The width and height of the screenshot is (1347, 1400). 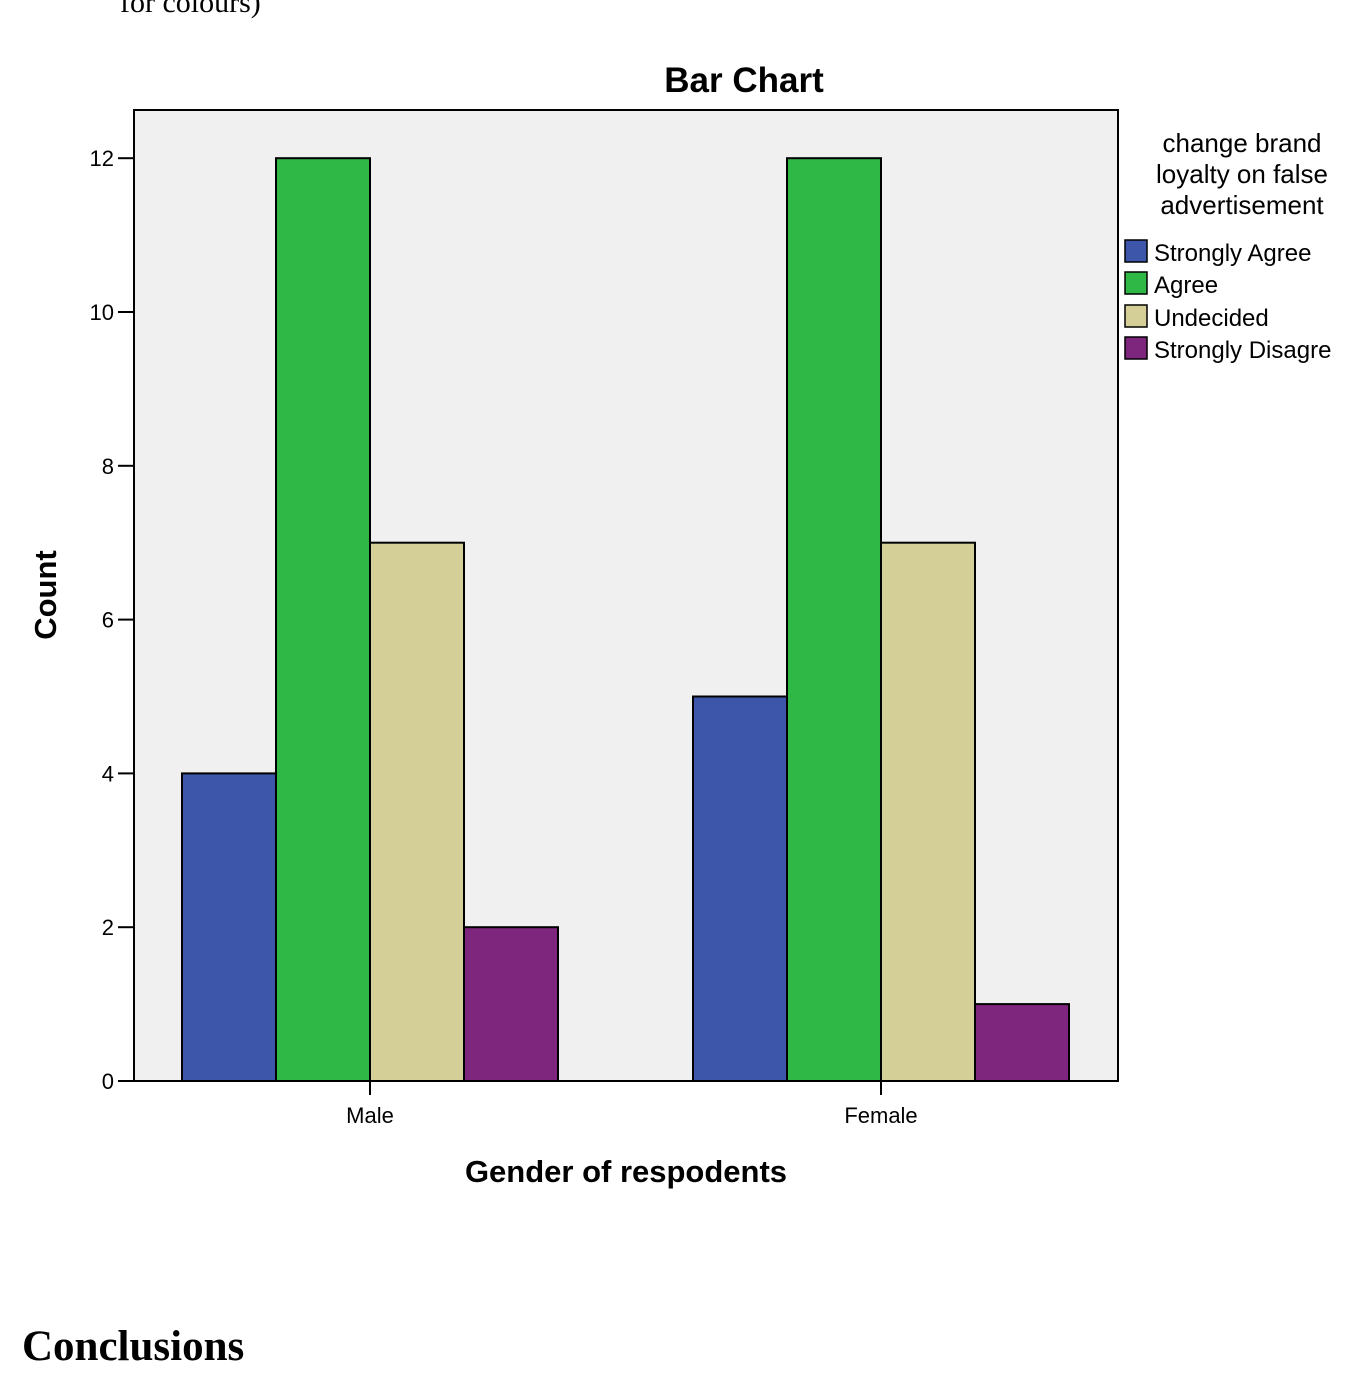 I want to click on y-tick-label: 4, so click(x=108, y=773).